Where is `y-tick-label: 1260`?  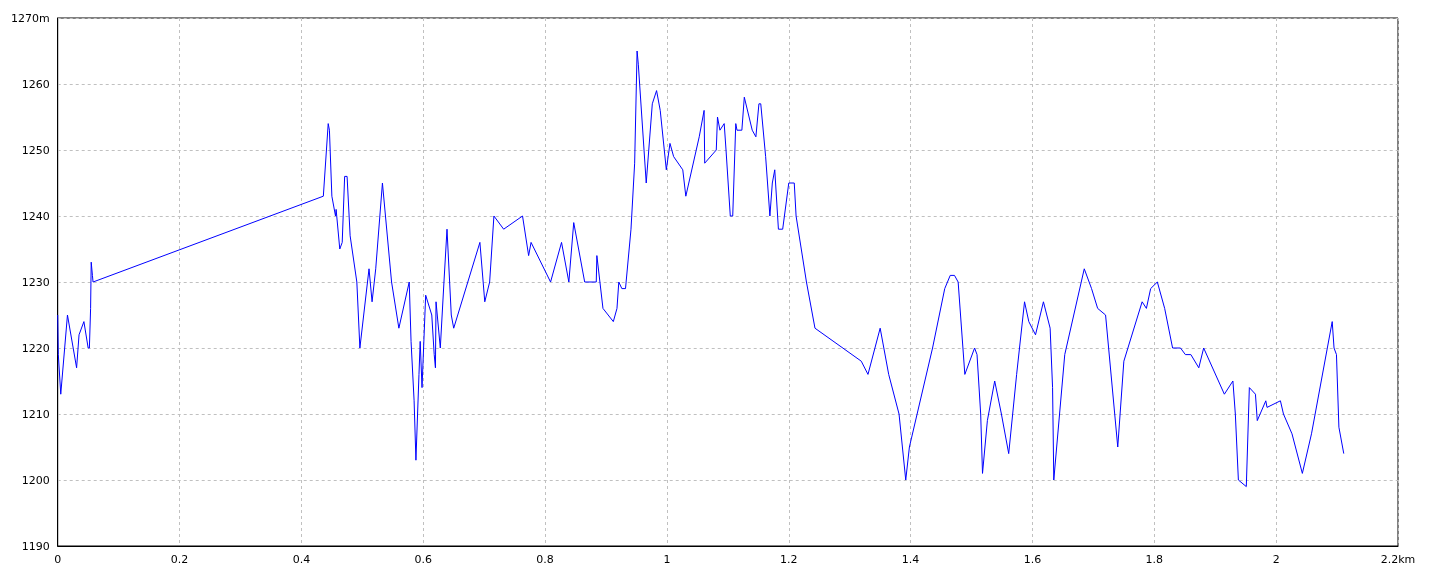 y-tick-label: 1260 is located at coordinates (35, 84).